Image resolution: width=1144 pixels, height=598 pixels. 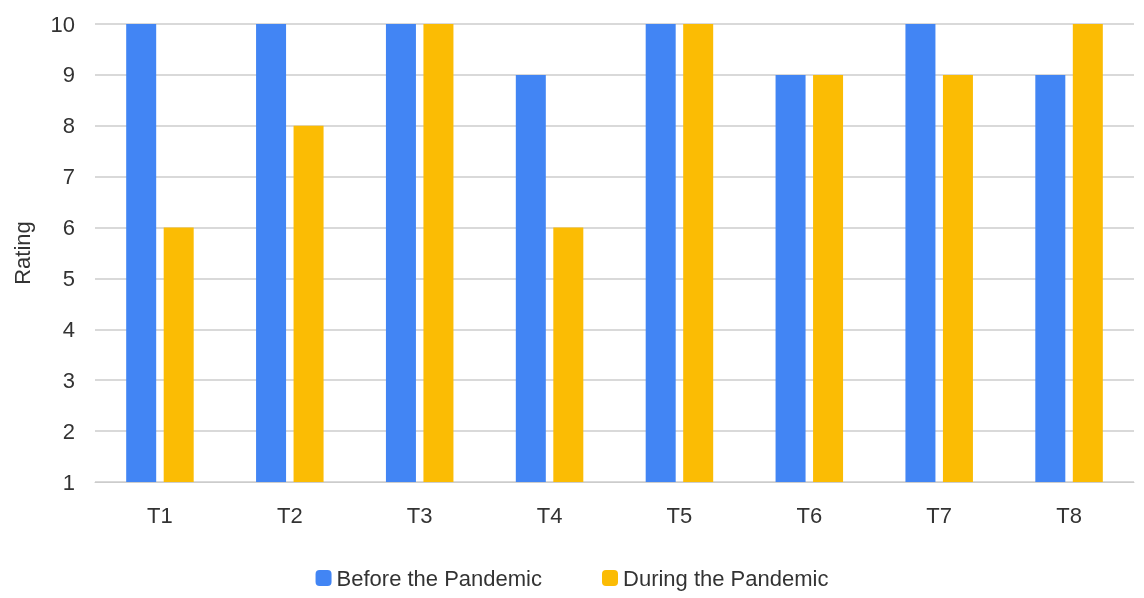 What do you see at coordinates (549, 515) in the screenshot?
I see `x-tick-label: T4` at bounding box center [549, 515].